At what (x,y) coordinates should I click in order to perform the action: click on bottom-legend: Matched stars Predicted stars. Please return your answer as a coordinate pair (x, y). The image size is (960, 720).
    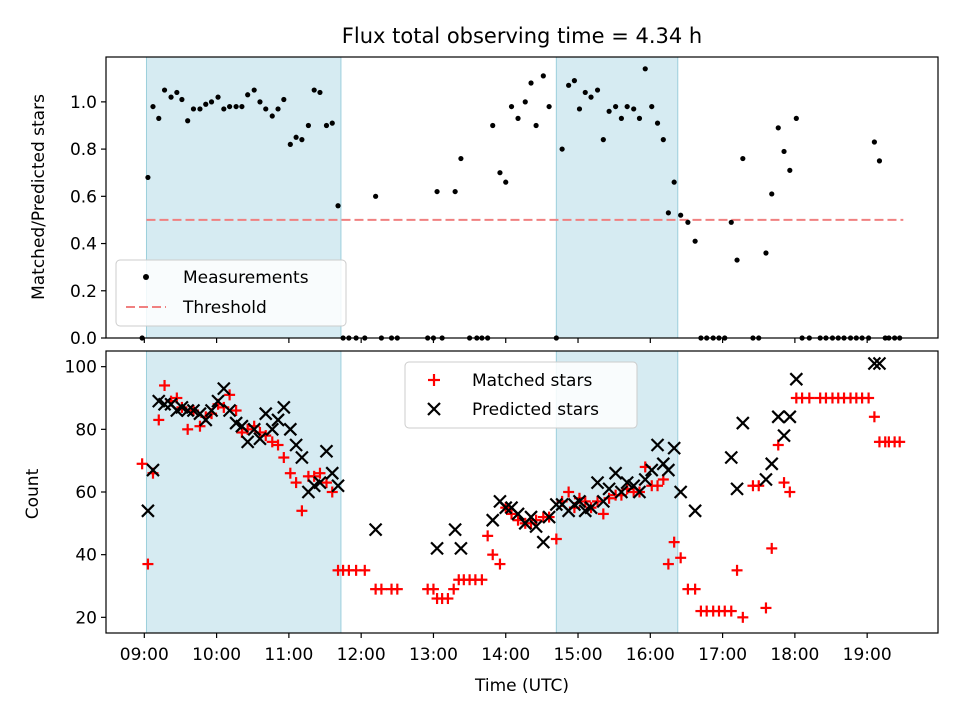
    Looking at the image, I should click on (521, 395).